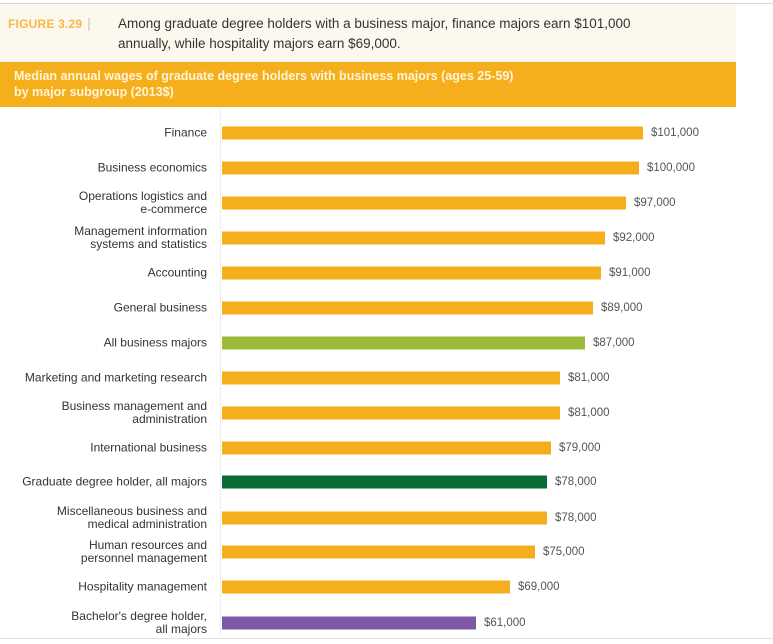  What do you see at coordinates (622, 308) in the screenshot?
I see `value-label: $89,000` at bounding box center [622, 308].